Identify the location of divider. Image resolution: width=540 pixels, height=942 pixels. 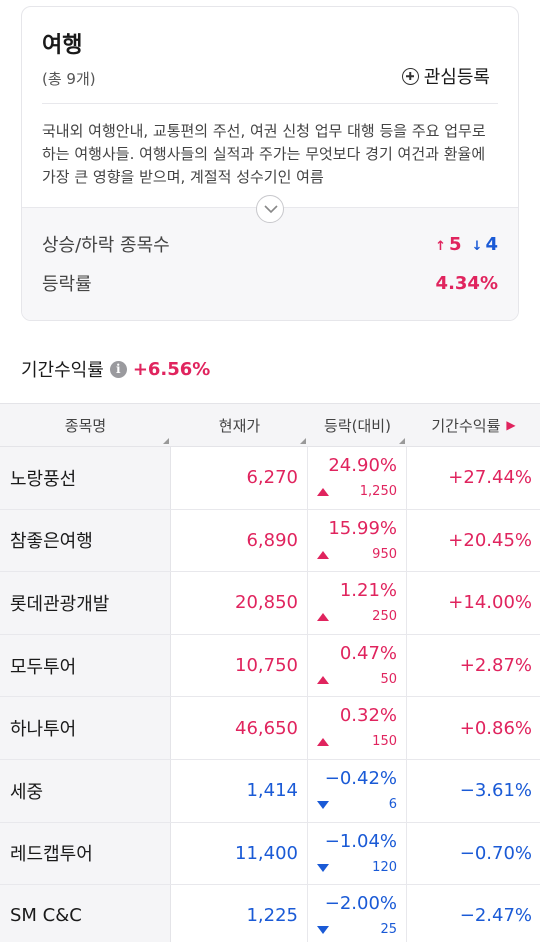
(270, 103).